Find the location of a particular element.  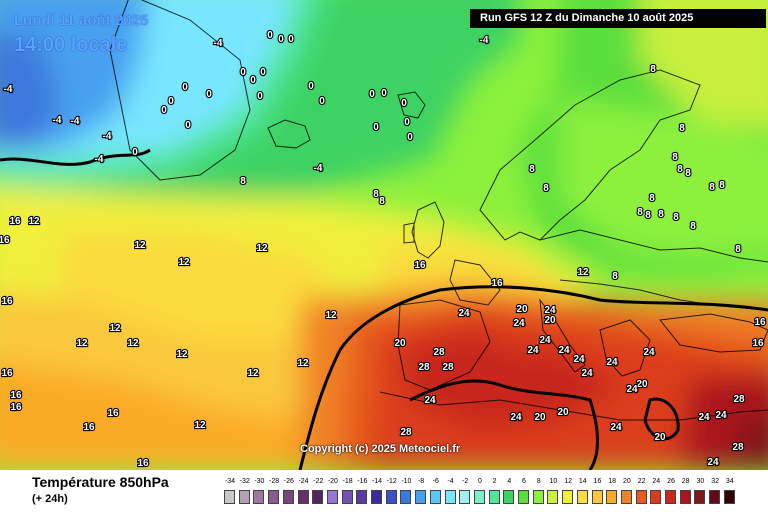

run-info-banner: Run GFS 12 Z du Dimanche 10 août 2025 is located at coordinates (618, 18).